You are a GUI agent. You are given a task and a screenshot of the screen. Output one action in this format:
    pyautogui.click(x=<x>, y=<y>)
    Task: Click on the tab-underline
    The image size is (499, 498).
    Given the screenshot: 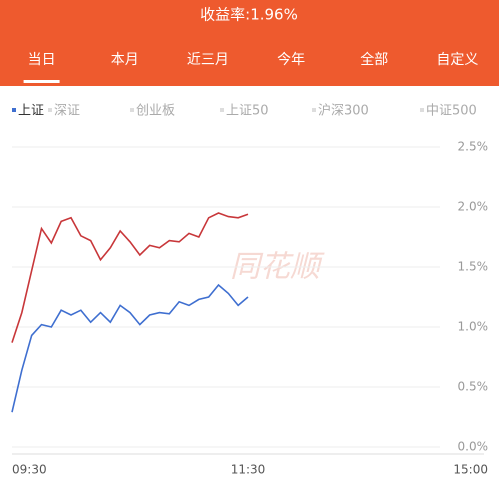 What is the action you would take?
    pyautogui.click(x=41, y=81)
    